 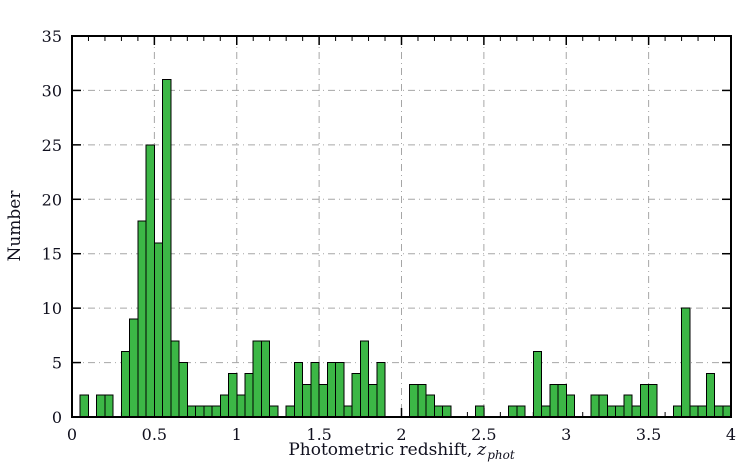 What do you see at coordinates (501, 455) in the screenshot?
I see `x-axis-label-subscript: phot` at bounding box center [501, 455].